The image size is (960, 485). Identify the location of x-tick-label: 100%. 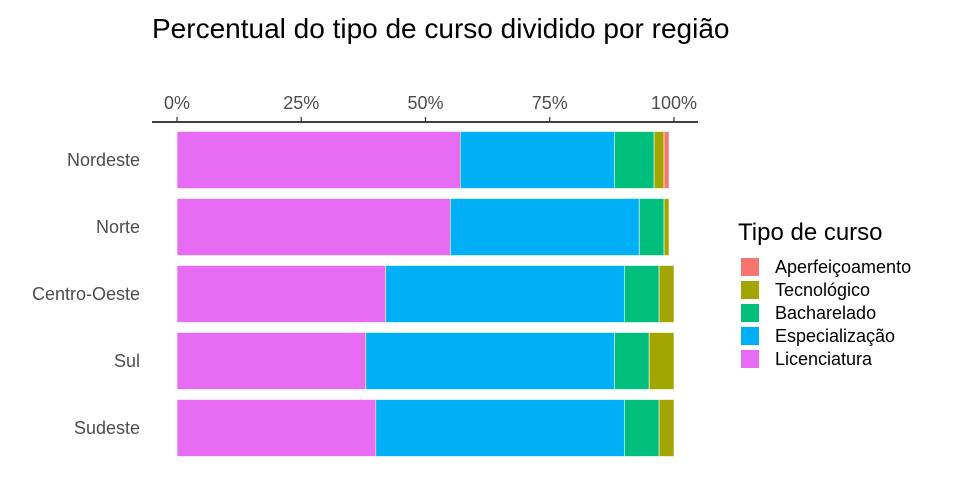
(674, 103).